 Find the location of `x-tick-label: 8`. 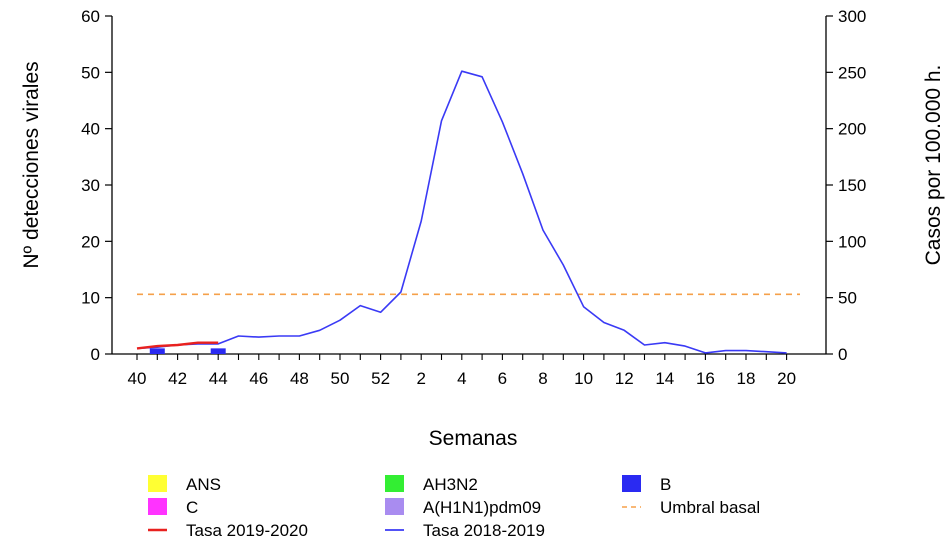

x-tick-label: 8 is located at coordinates (542, 378).